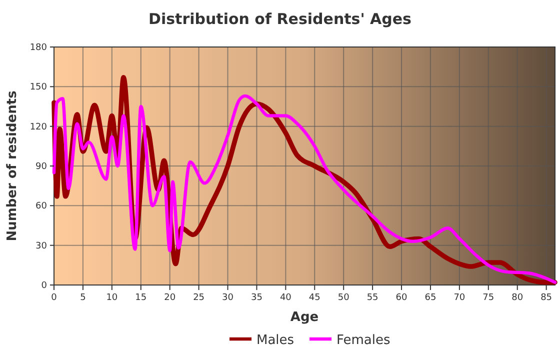 The height and width of the screenshot is (353, 560). Describe the element at coordinates (42, 167) in the screenshot. I see `y-tick-label: 90` at that location.